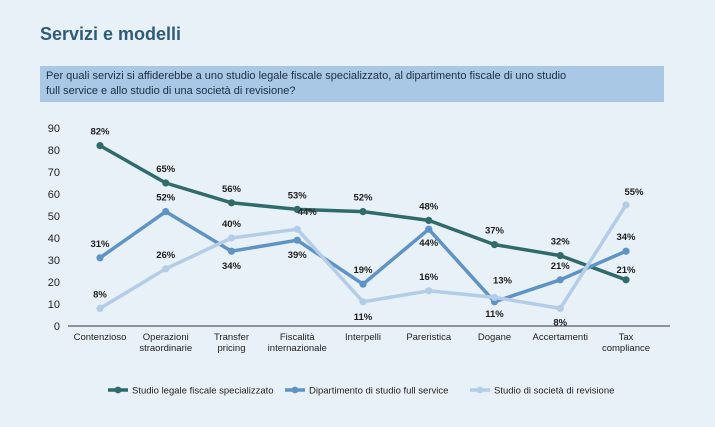  What do you see at coordinates (232, 224) in the screenshot?
I see `series-3-data-label: 40%` at bounding box center [232, 224].